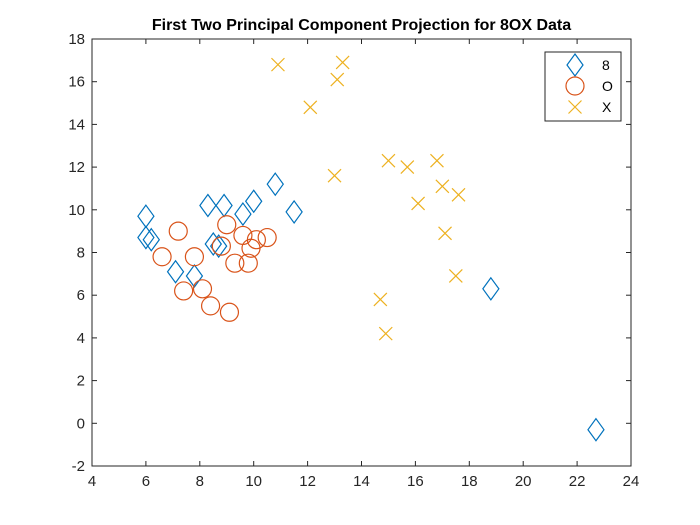 This screenshot has width=700, height=525. I want to click on y-tick-label: 10, so click(76, 210).